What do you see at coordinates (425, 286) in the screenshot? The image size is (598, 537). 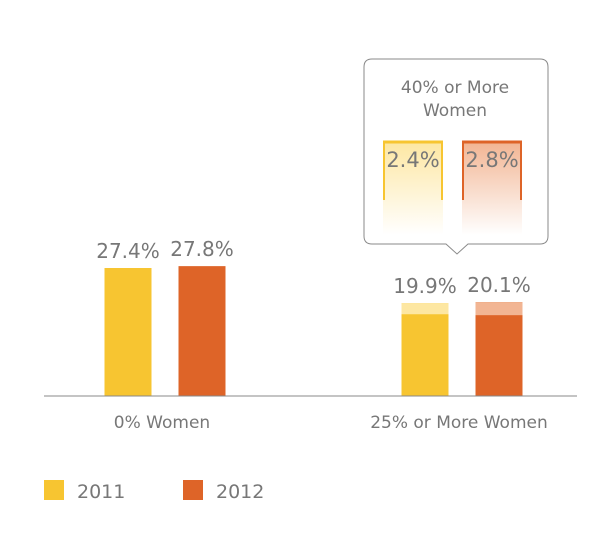 I see `value-label-2011-cat-1: 19.9%` at bounding box center [425, 286].